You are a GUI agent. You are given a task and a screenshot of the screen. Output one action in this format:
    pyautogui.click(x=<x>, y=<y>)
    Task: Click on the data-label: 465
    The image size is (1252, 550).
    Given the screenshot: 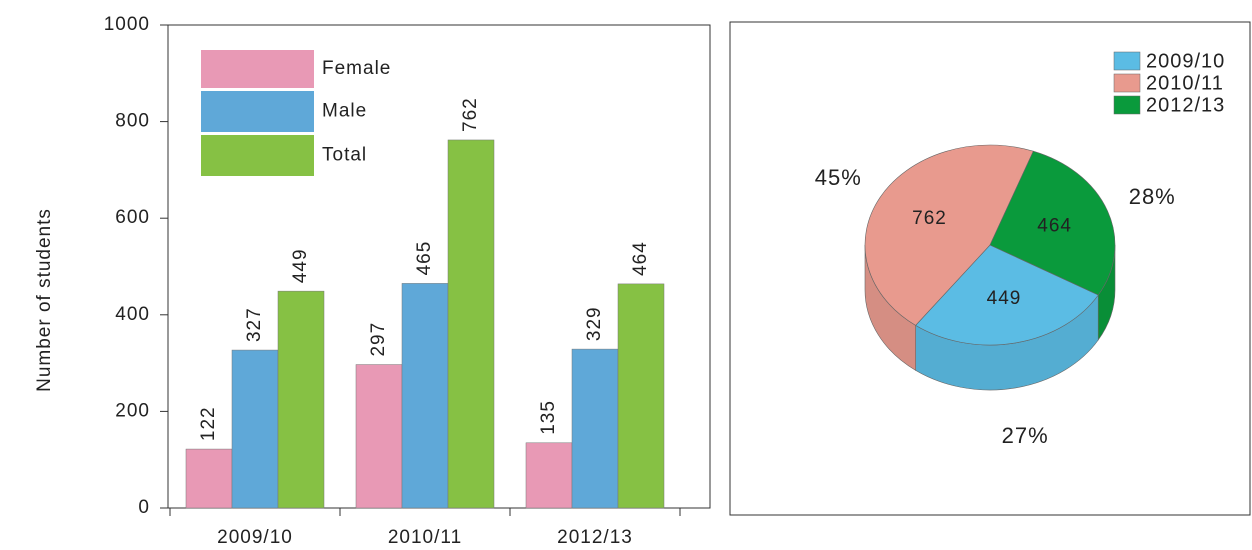 What is the action you would take?
    pyautogui.click(x=424, y=258)
    